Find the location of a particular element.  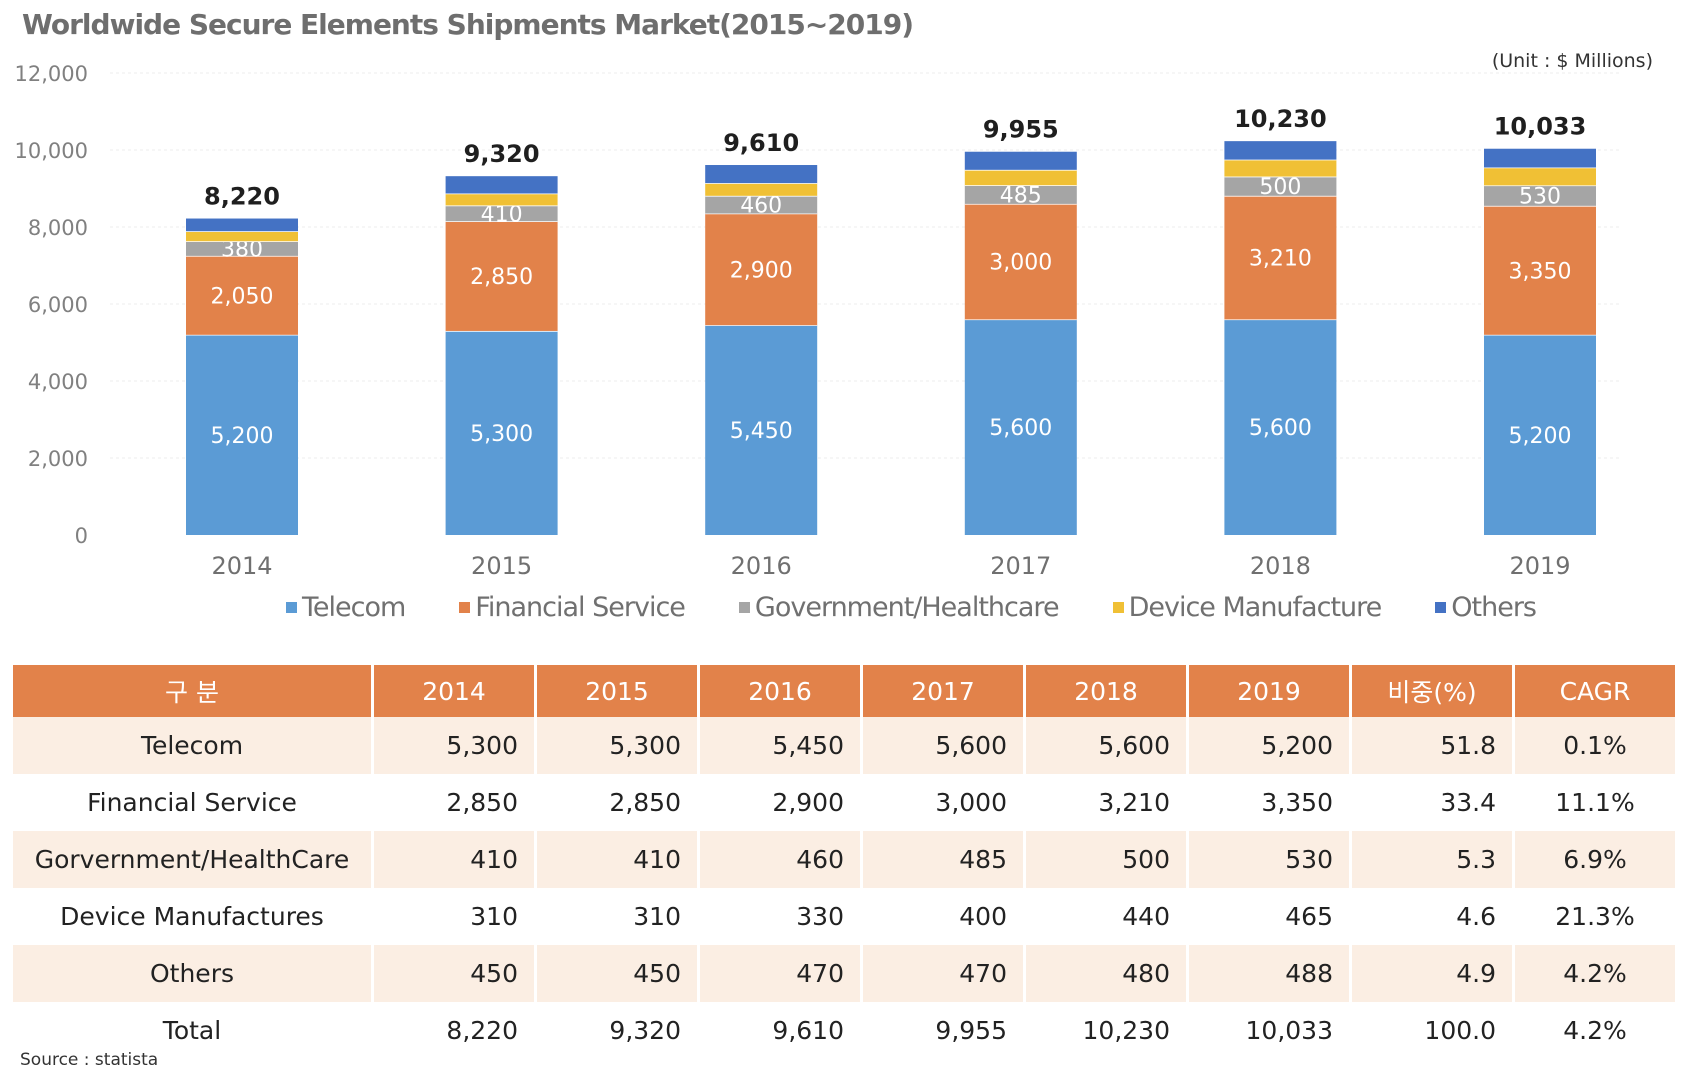

legend-swatch-financial-service is located at coordinates (465, 607).